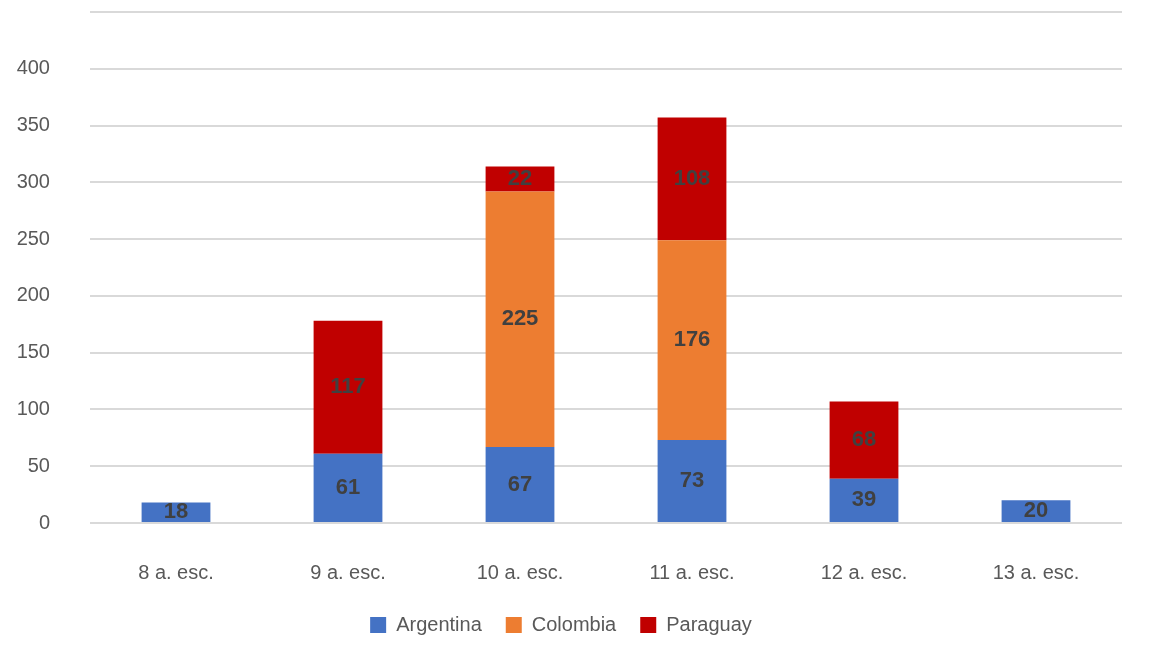 The width and height of the screenshot is (1161, 645). Describe the element at coordinates (33, 351) in the screenshot. I see `y-tick-label: 150` at that location.